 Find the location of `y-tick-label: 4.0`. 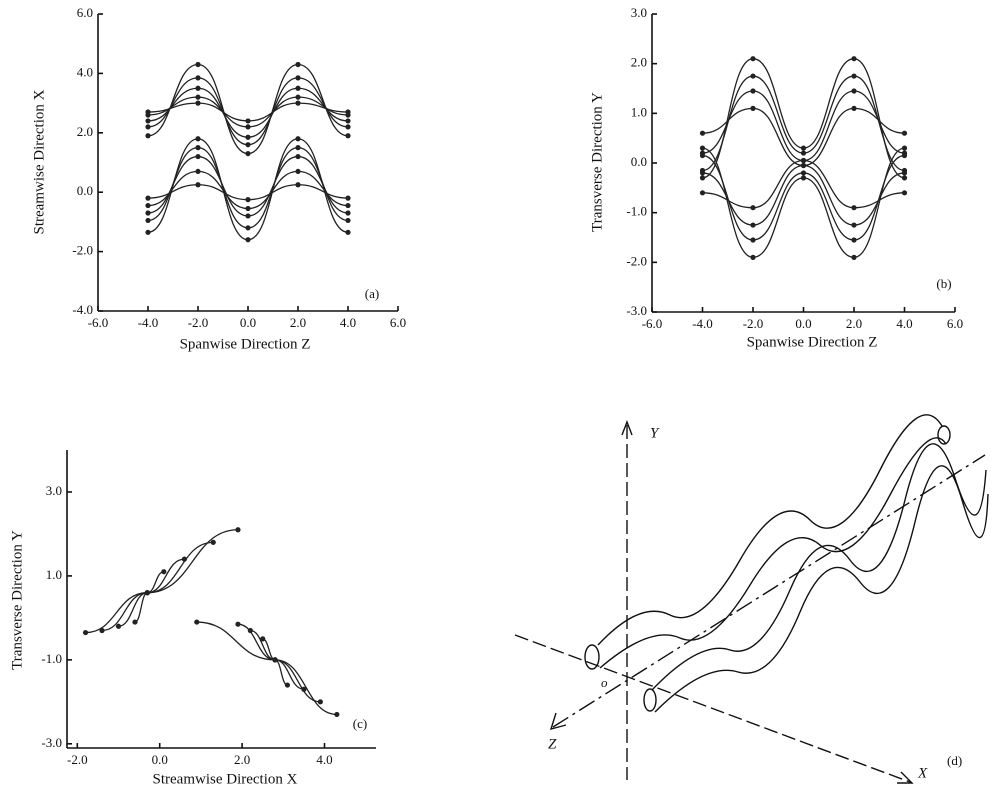

y-tick-label: 4.0 is located at coordinates (85, 71).